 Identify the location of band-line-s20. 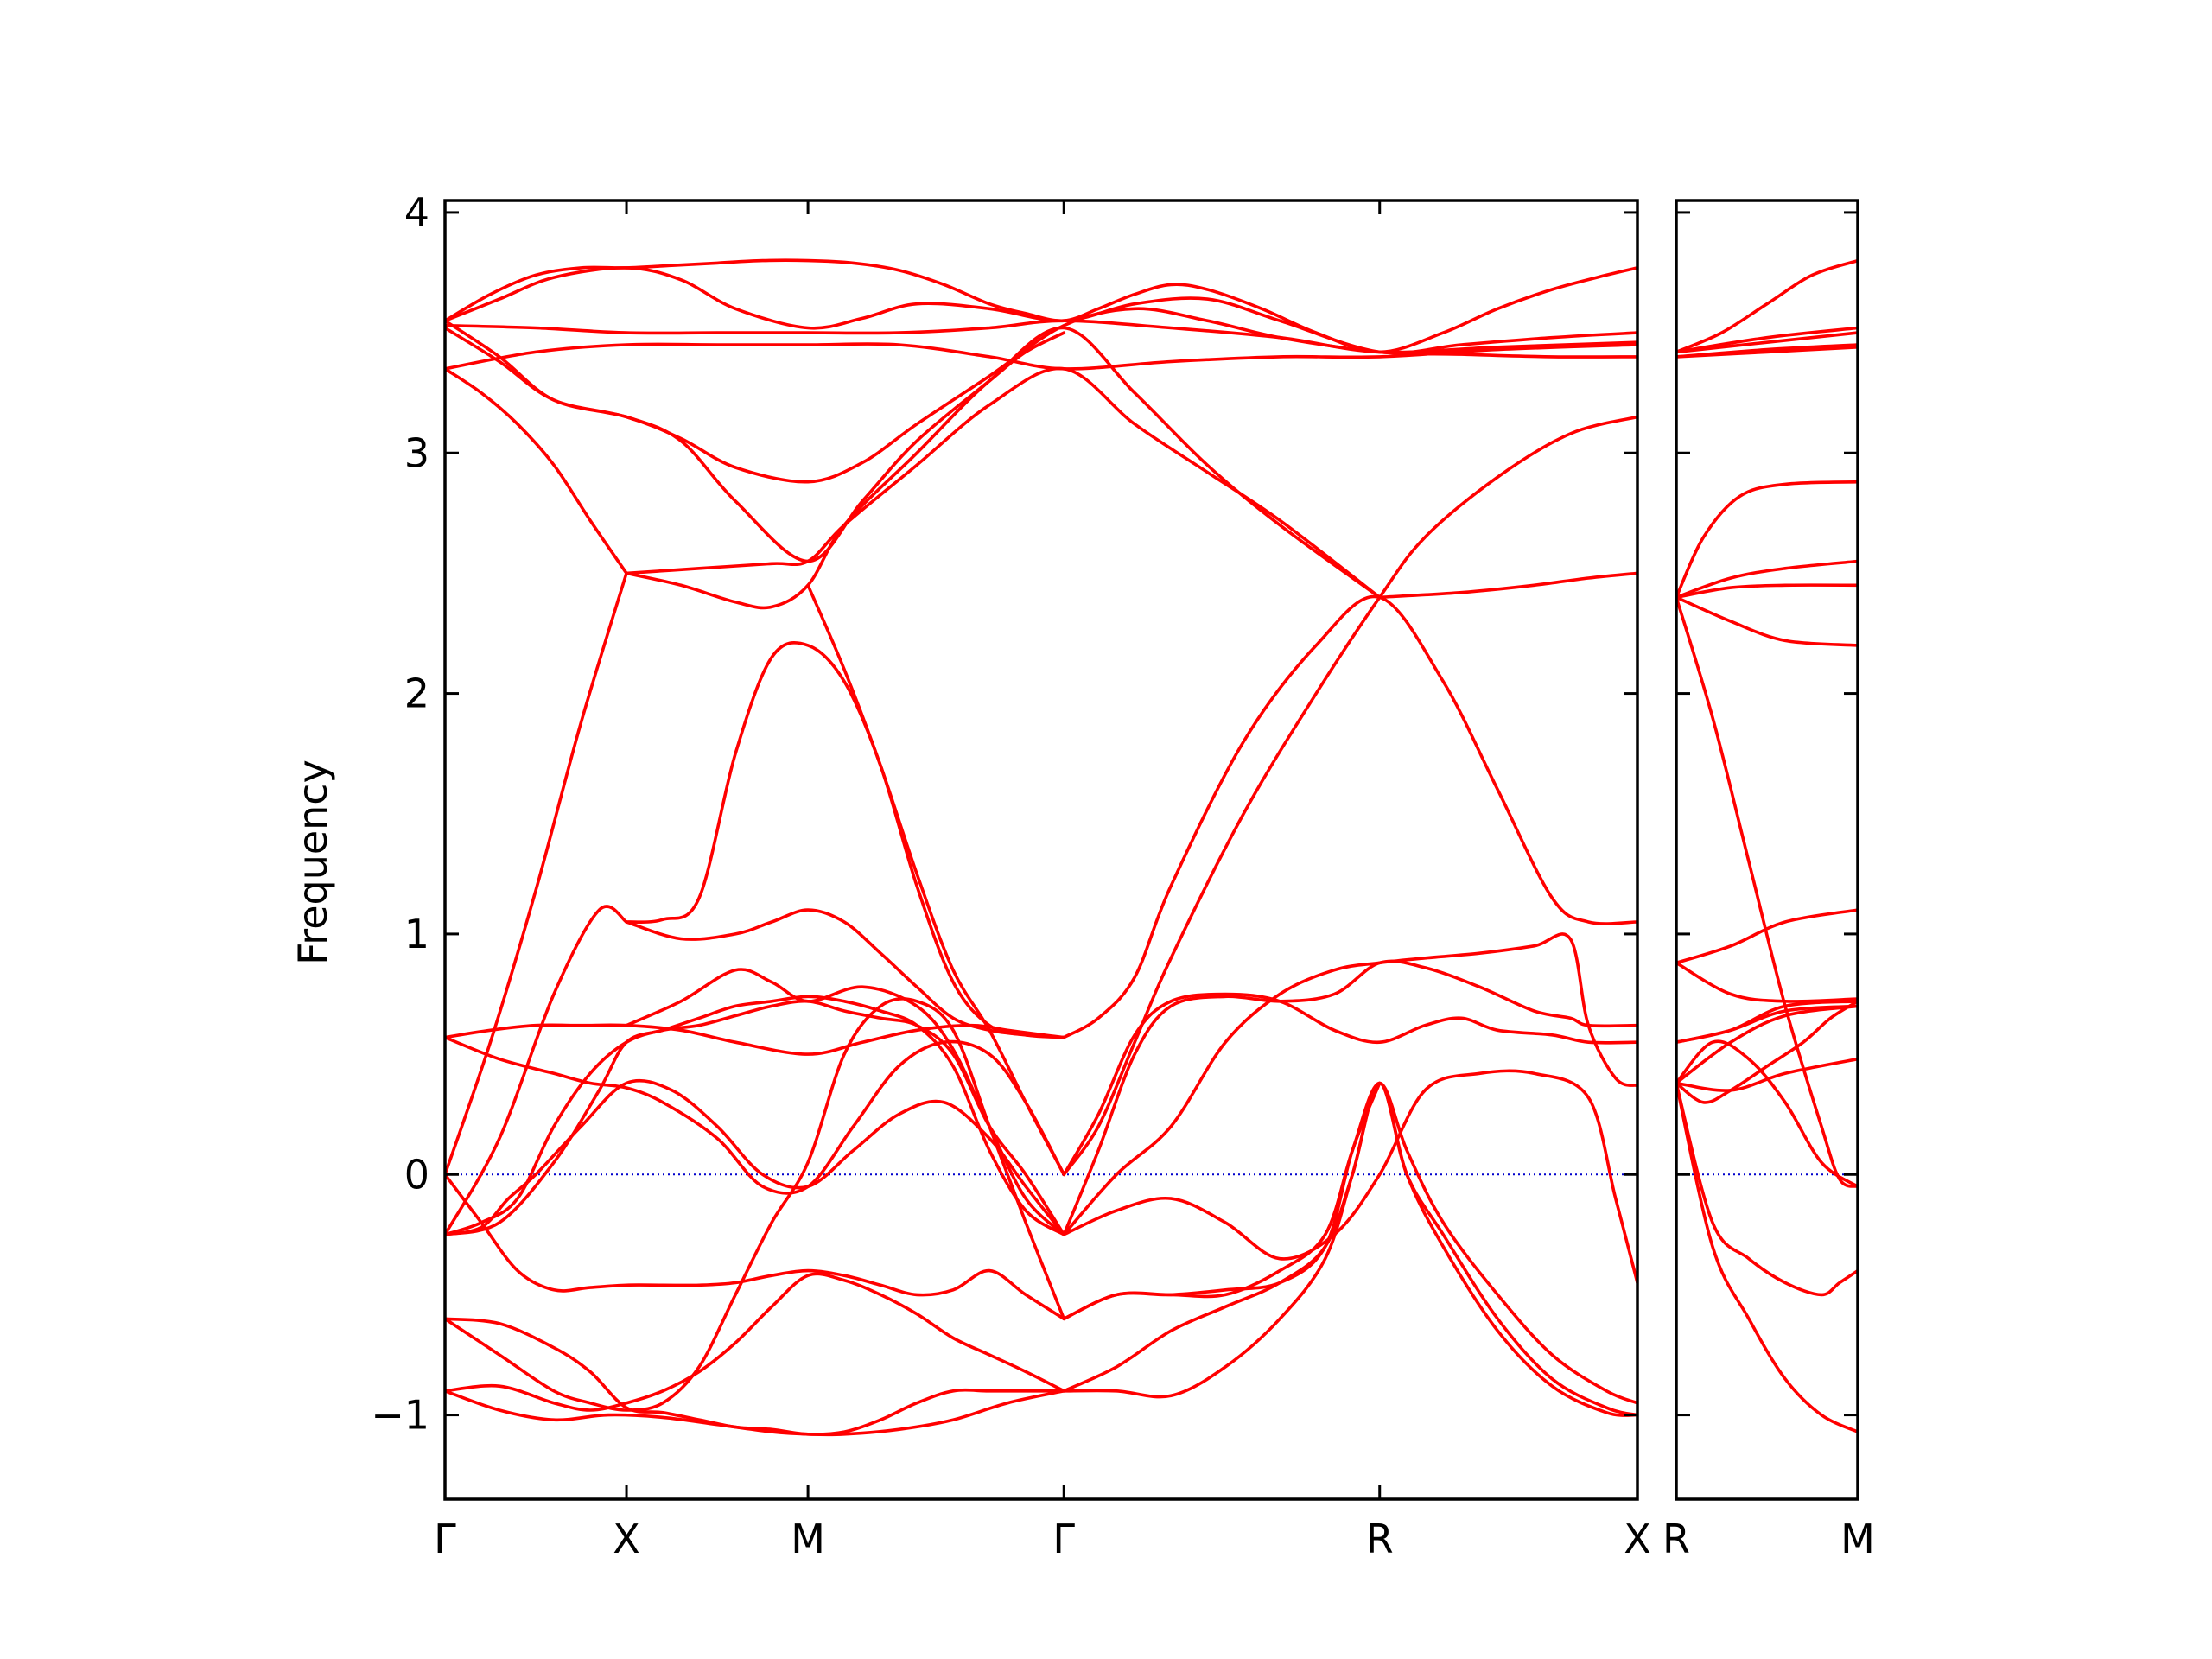
(1767, 1052).